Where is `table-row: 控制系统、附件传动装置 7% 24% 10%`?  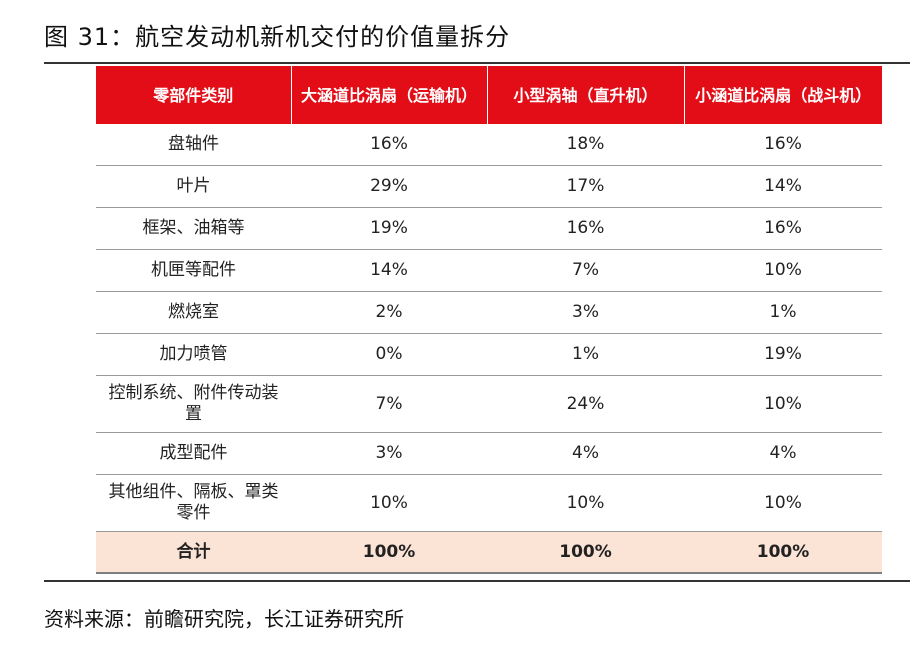 table-row: 控制系统、附件传动装置 7% 24% 10% is located at coordinates (489, 404).